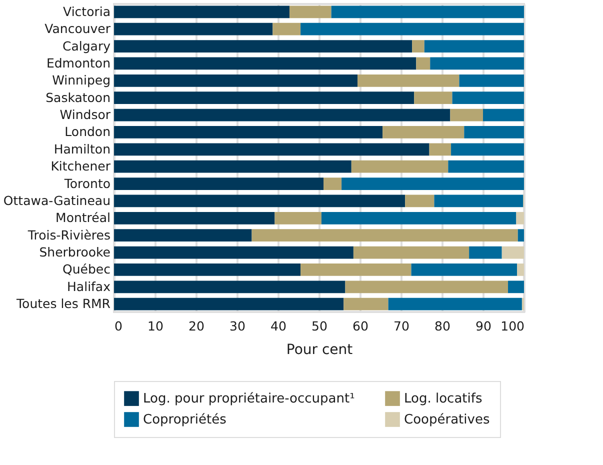 Image resolution: width=603 pixels, height=465 pixels. Describe the element at coordinates (81, 80) in the screenshot. I see `y-tick-label: Winnipeg` at that location.